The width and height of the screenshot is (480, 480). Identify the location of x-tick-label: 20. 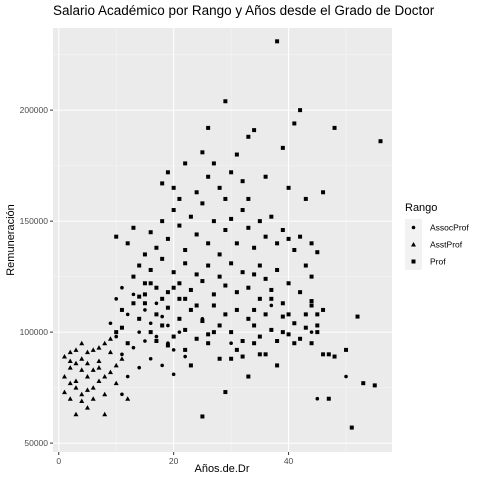
(174, 461).